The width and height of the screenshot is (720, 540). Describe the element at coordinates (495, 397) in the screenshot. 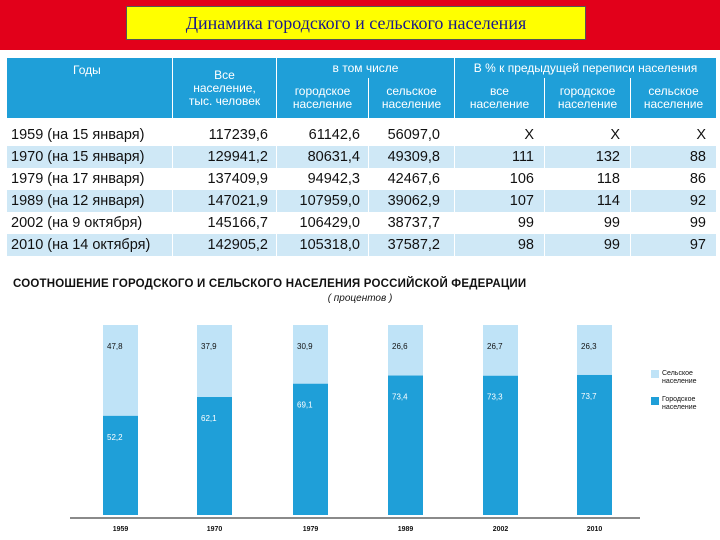

I see `label-urban: 73,3` at that location.